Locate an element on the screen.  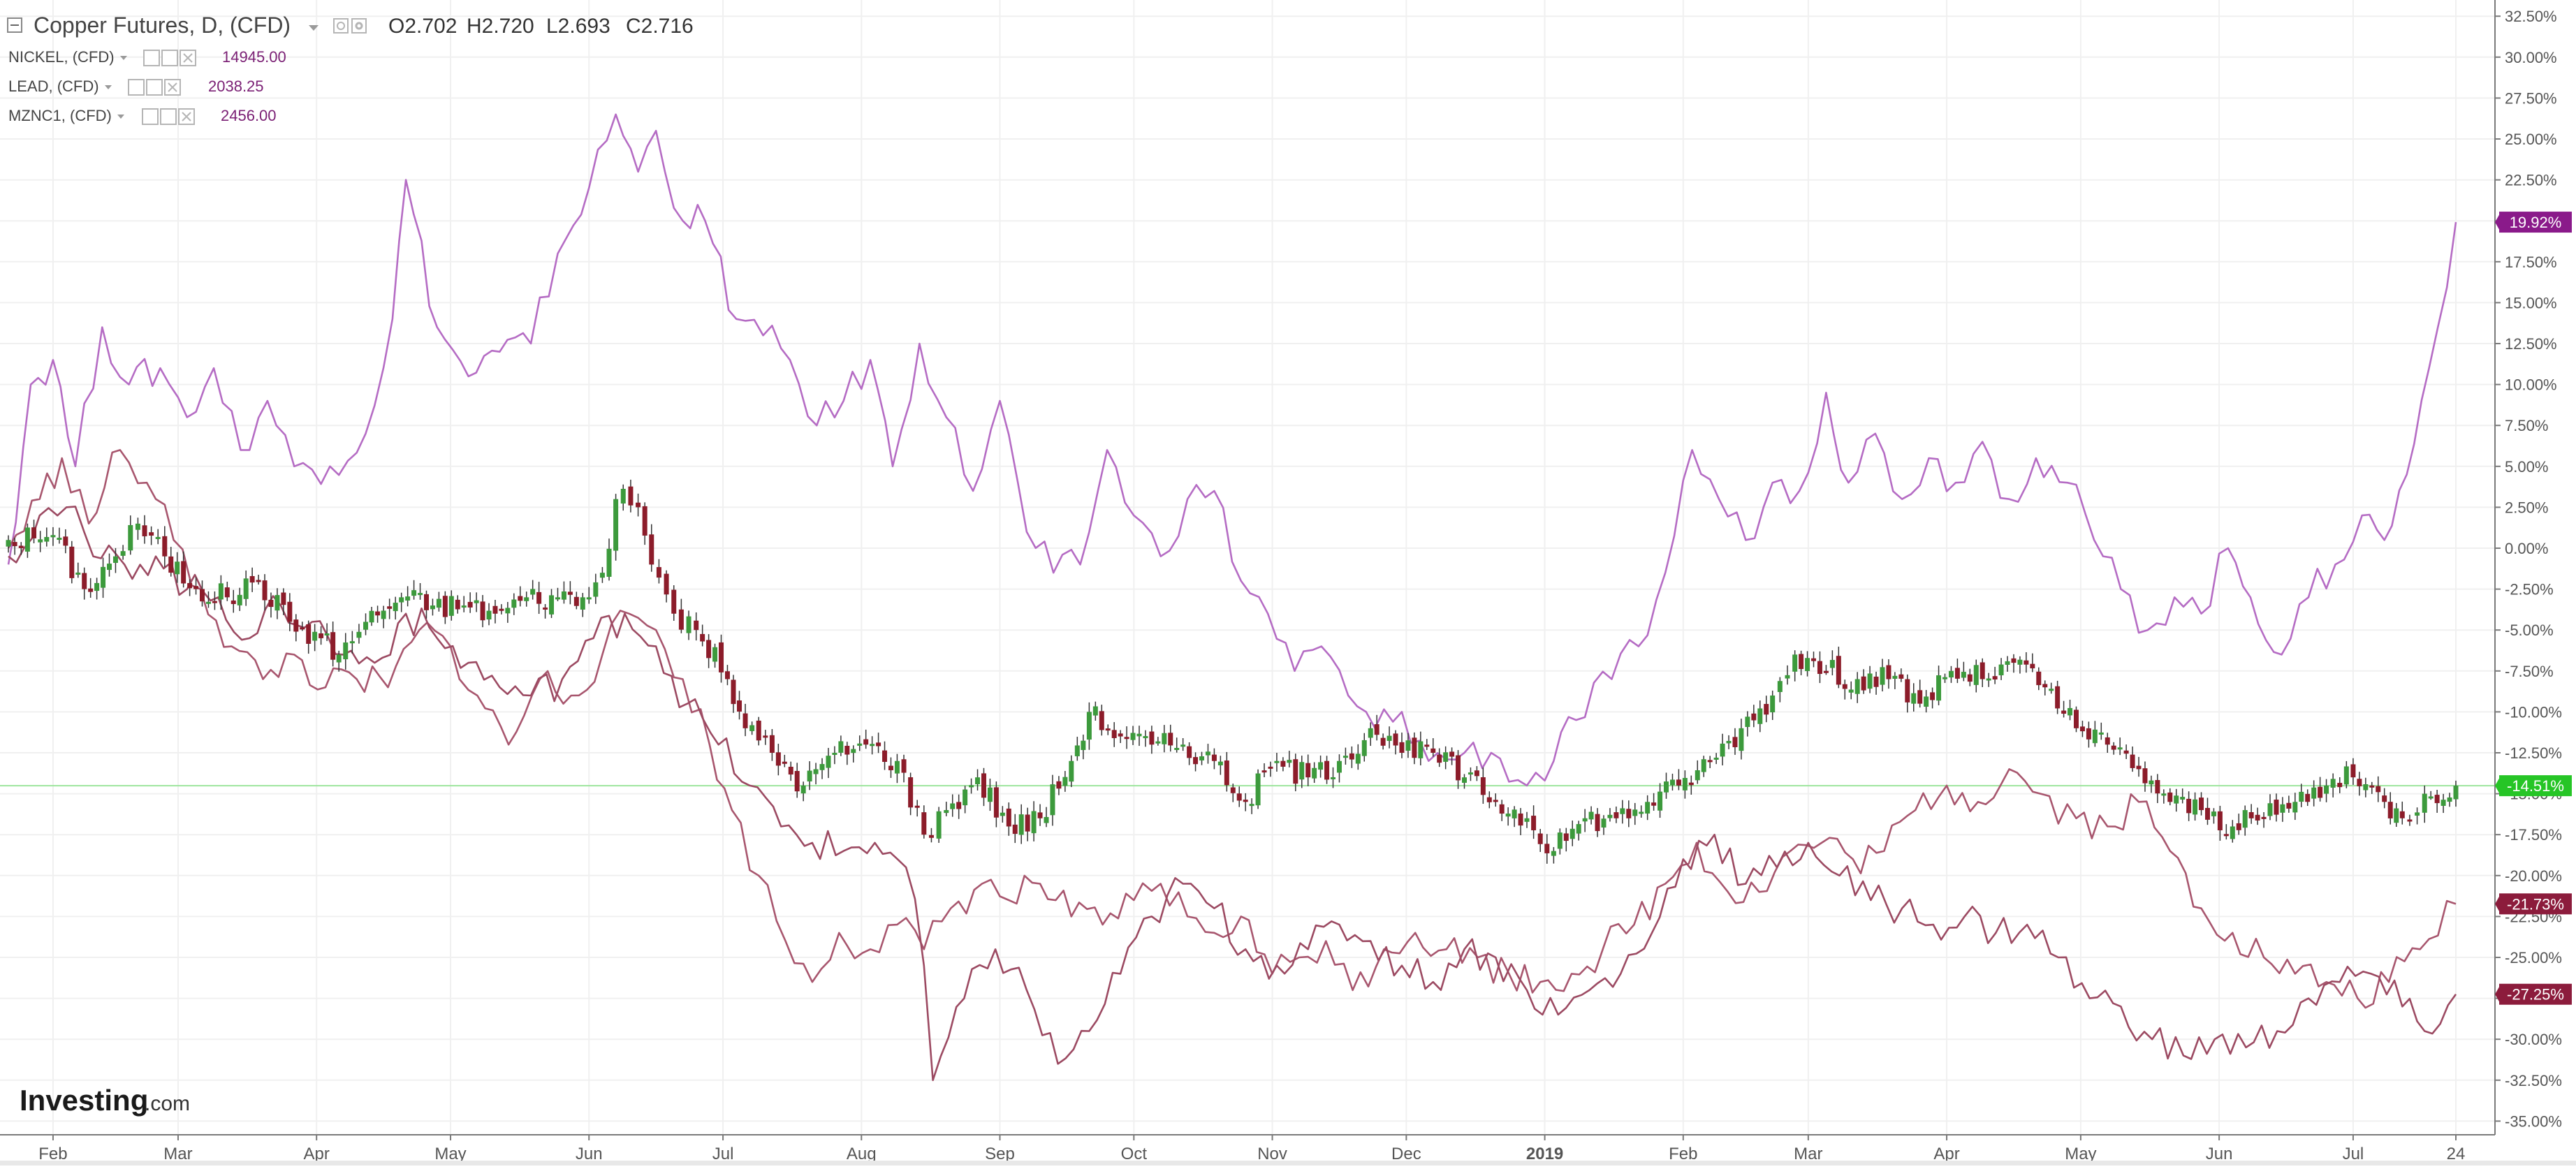
eye-icon is located at coordinates (150, 116).